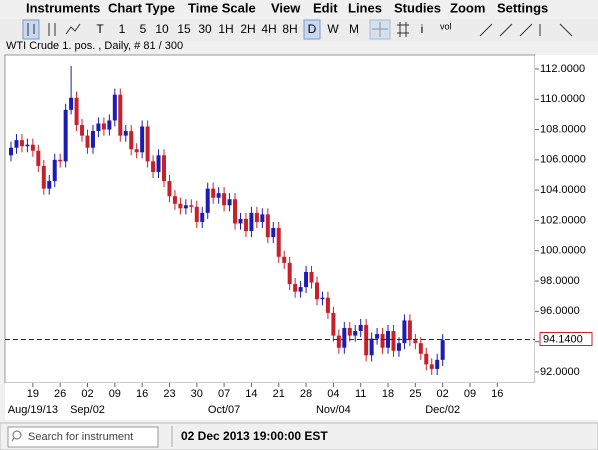  I want to click on last-price-box, so click(566, 339).